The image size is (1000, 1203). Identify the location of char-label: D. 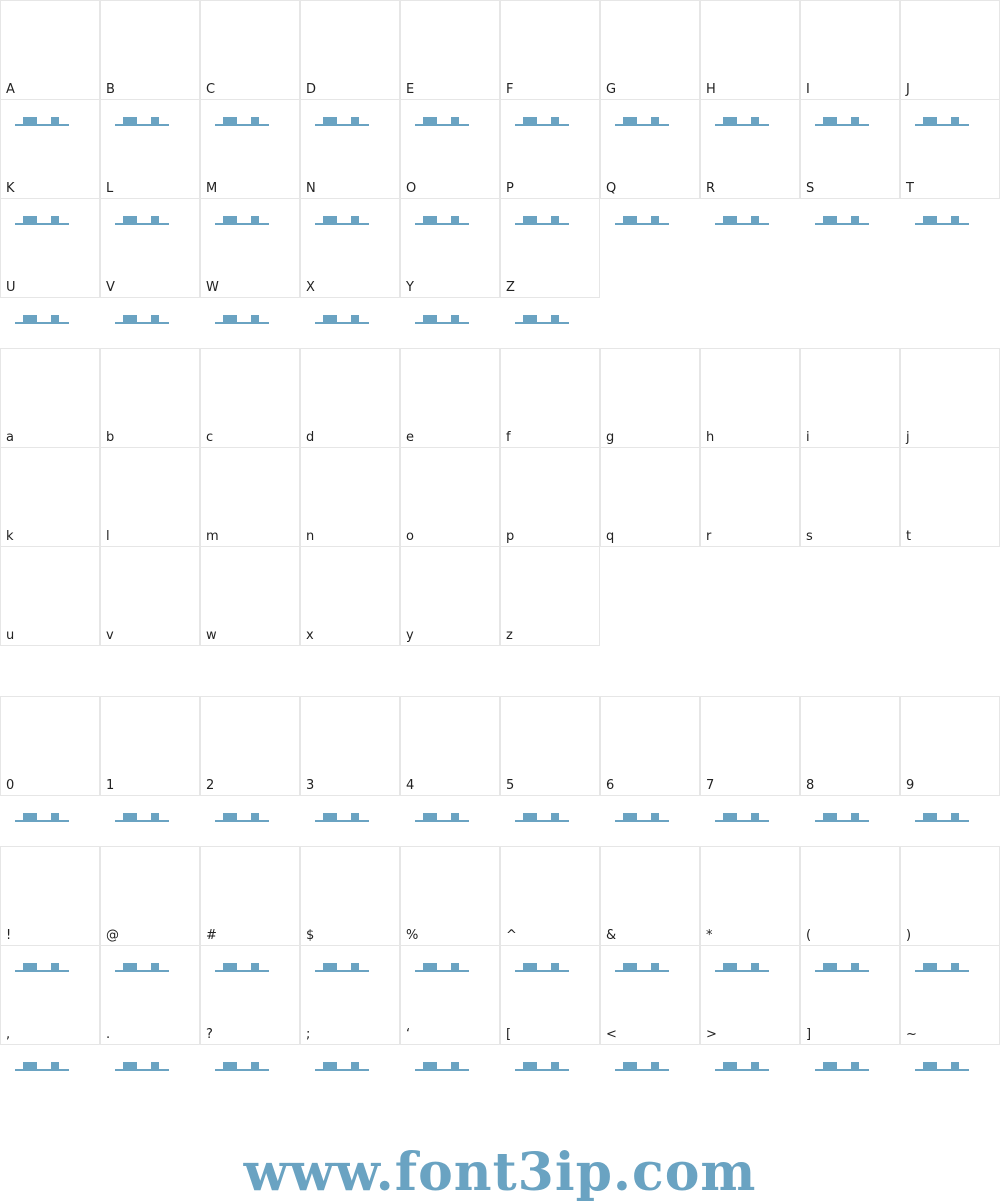
(311, 89).